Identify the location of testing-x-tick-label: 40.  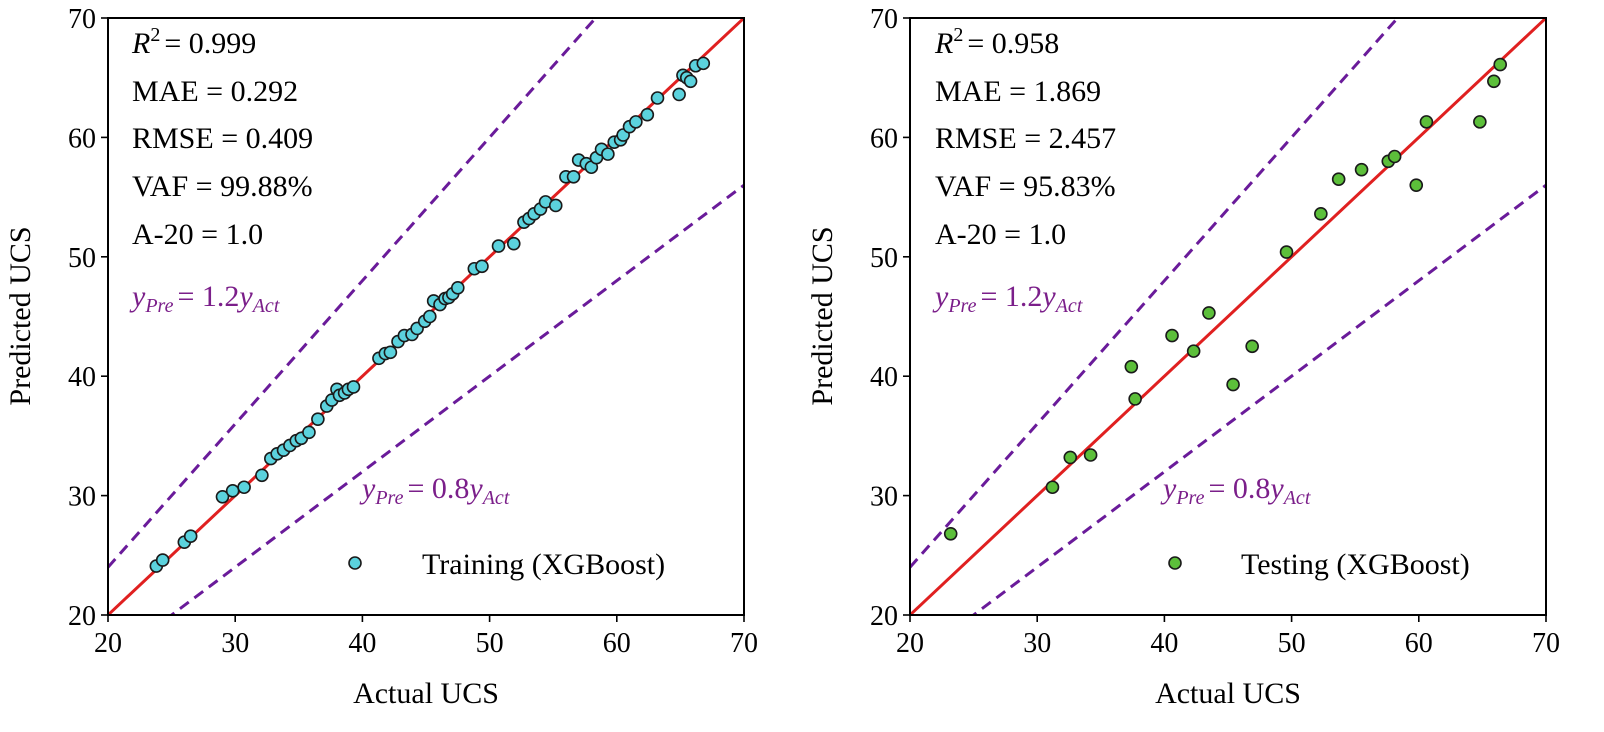
(1164, 643).